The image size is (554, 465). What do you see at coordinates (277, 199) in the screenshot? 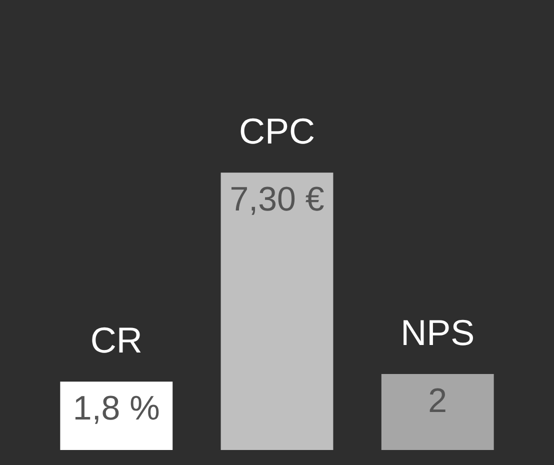
I see `data-label: 7,30 €` at bounding box center [277, 199].